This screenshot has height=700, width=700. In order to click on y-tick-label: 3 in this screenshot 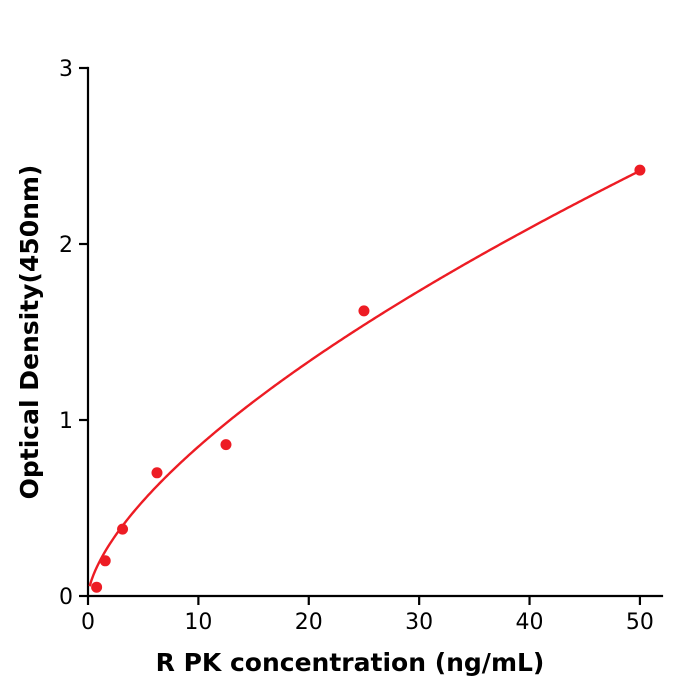, I will do `click(66, 69)`.